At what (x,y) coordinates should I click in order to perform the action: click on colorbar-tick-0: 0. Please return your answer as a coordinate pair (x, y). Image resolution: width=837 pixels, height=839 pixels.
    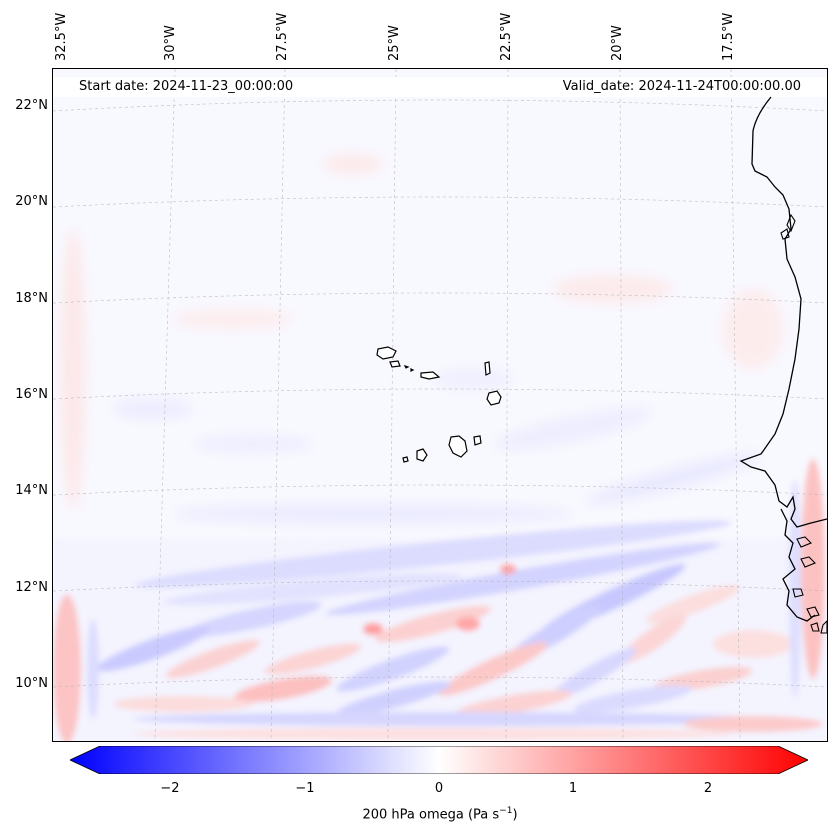
    Looking at the image, I should click on (439, 788).